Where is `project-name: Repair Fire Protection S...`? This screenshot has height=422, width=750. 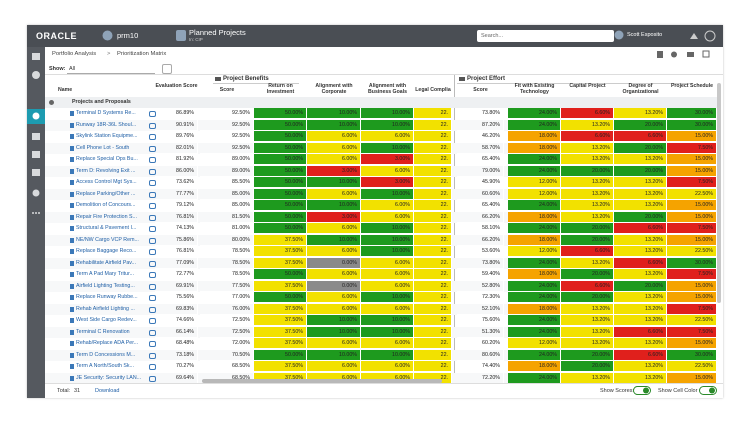
project-name: Repair Fire Protection S... is located at coordinates (106, 216).